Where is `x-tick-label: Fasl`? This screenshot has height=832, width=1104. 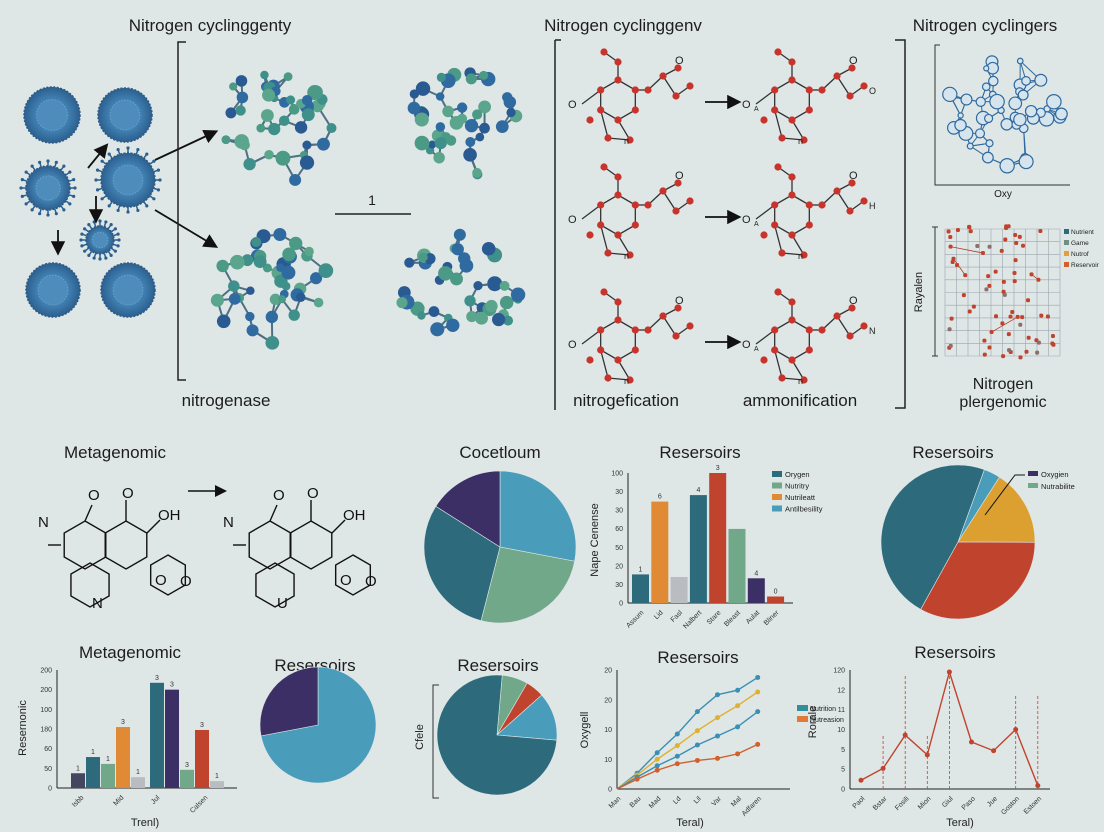 x-tick-label: Fasl is located at coordinates (677, 616).